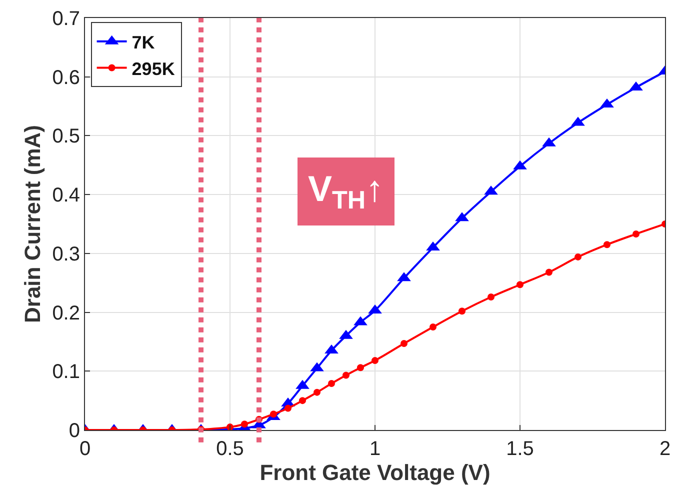  I want to click on y-tick-label: 0.7, so click(66, 19).